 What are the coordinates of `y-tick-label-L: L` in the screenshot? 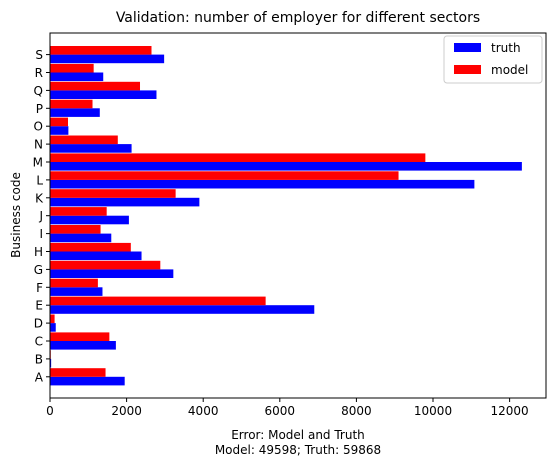 It's located at (39, 180).